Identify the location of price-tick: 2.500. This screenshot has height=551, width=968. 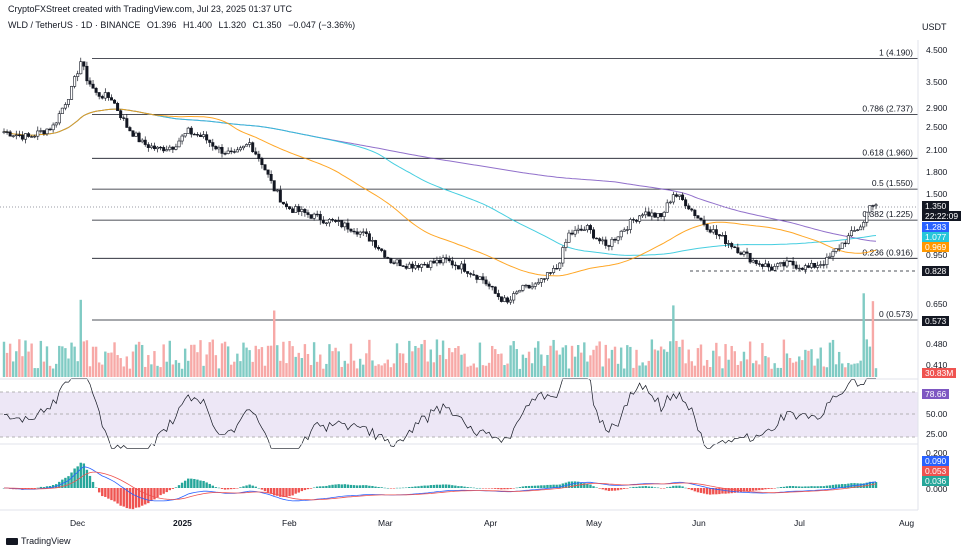
(937, 127).